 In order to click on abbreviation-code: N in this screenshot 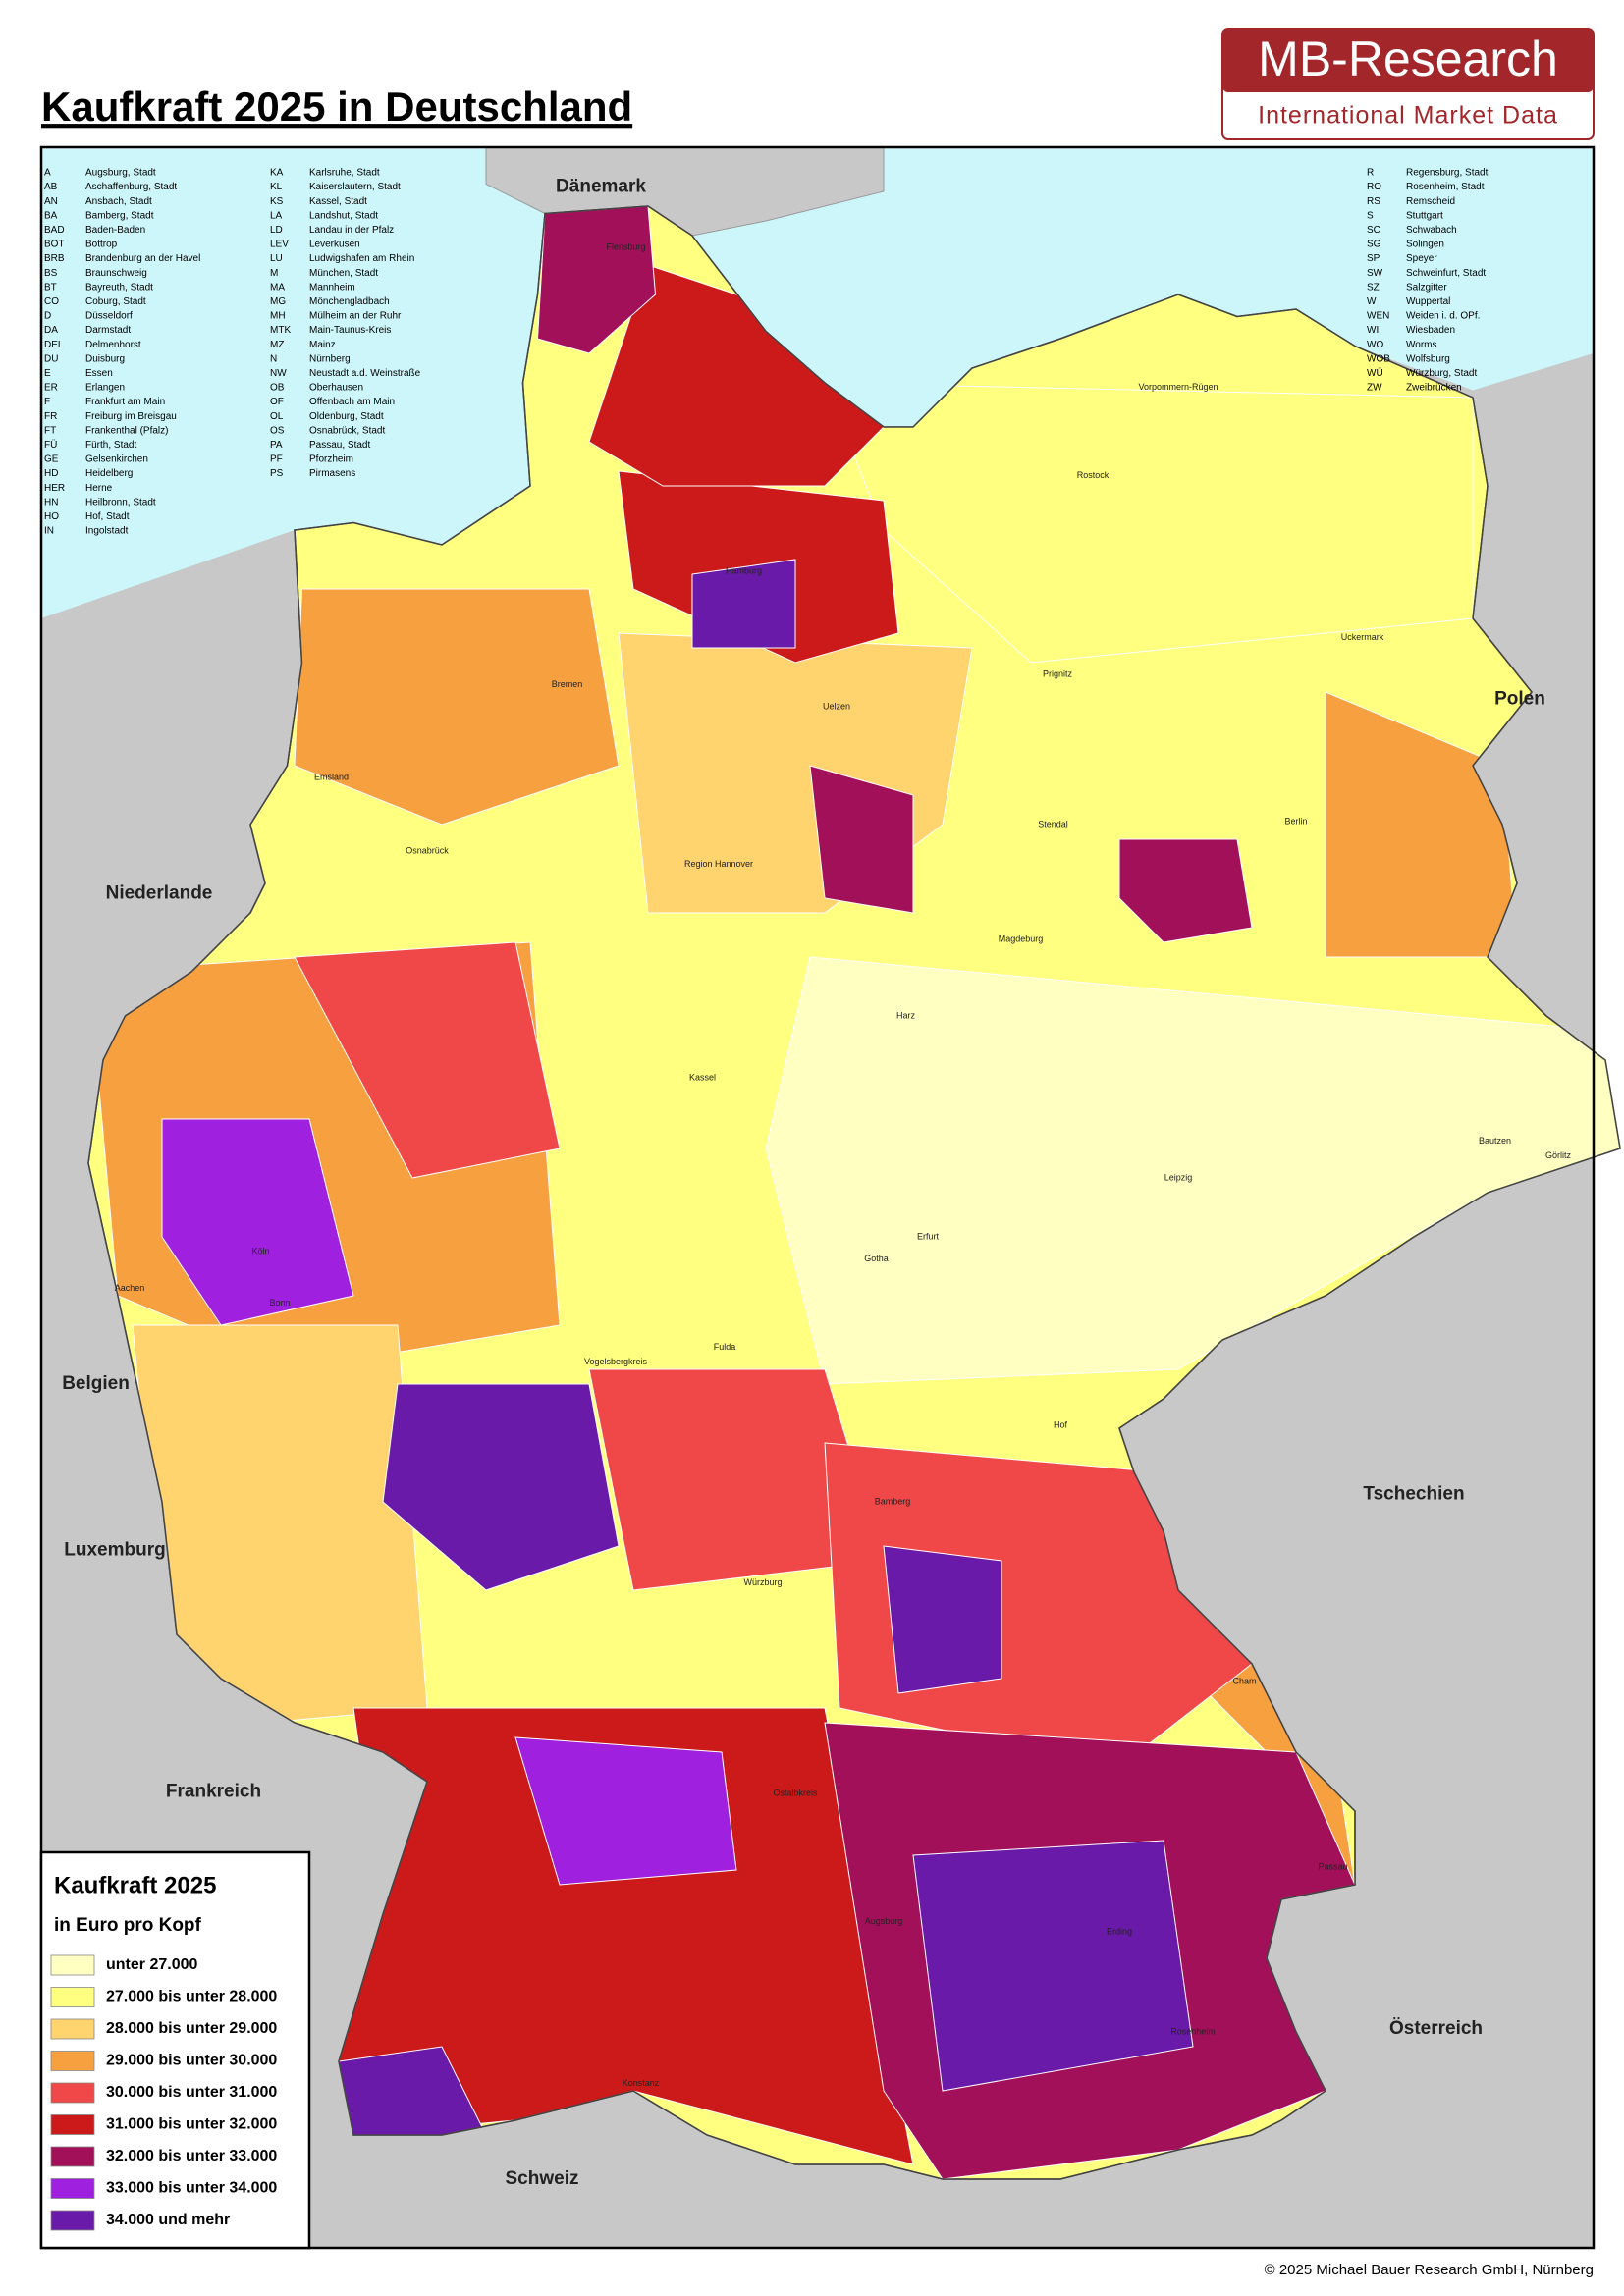, I will do `click(273, 359)`.